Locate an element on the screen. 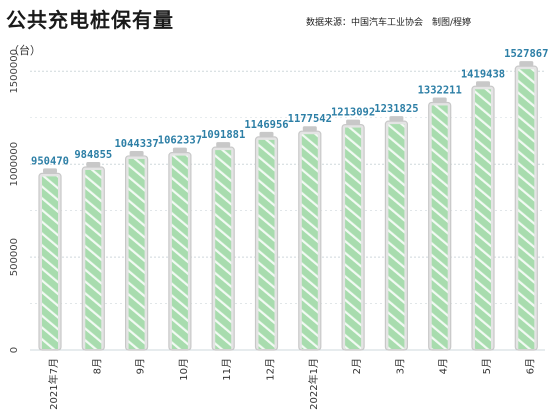 The height and width of the screenshot is (415, 550). value-label: 1213092 is located at coordinates (353, 113).